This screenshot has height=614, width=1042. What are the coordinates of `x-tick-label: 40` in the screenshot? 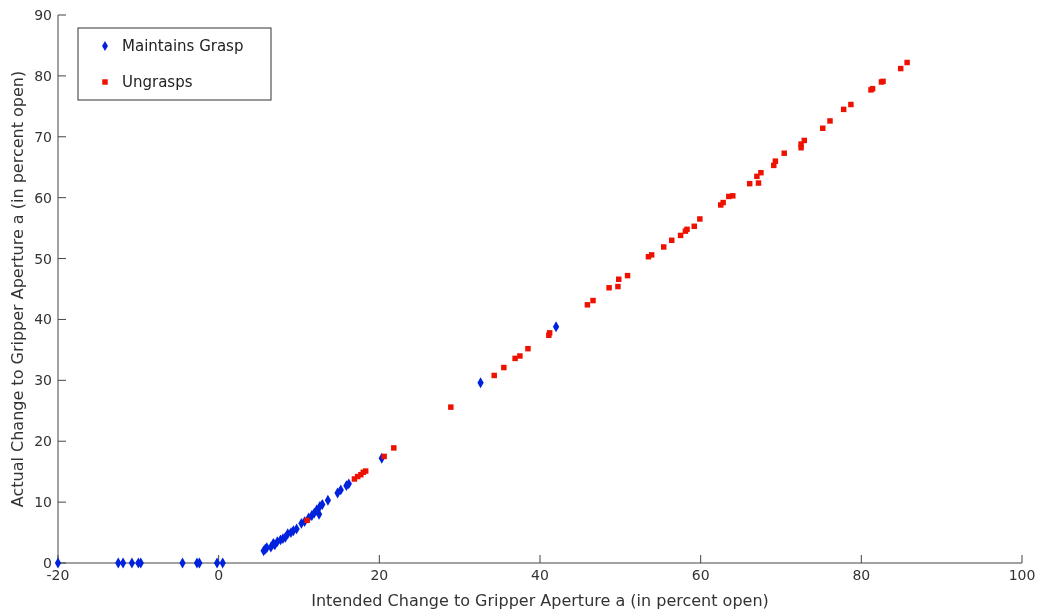 It's located at (540, 575).